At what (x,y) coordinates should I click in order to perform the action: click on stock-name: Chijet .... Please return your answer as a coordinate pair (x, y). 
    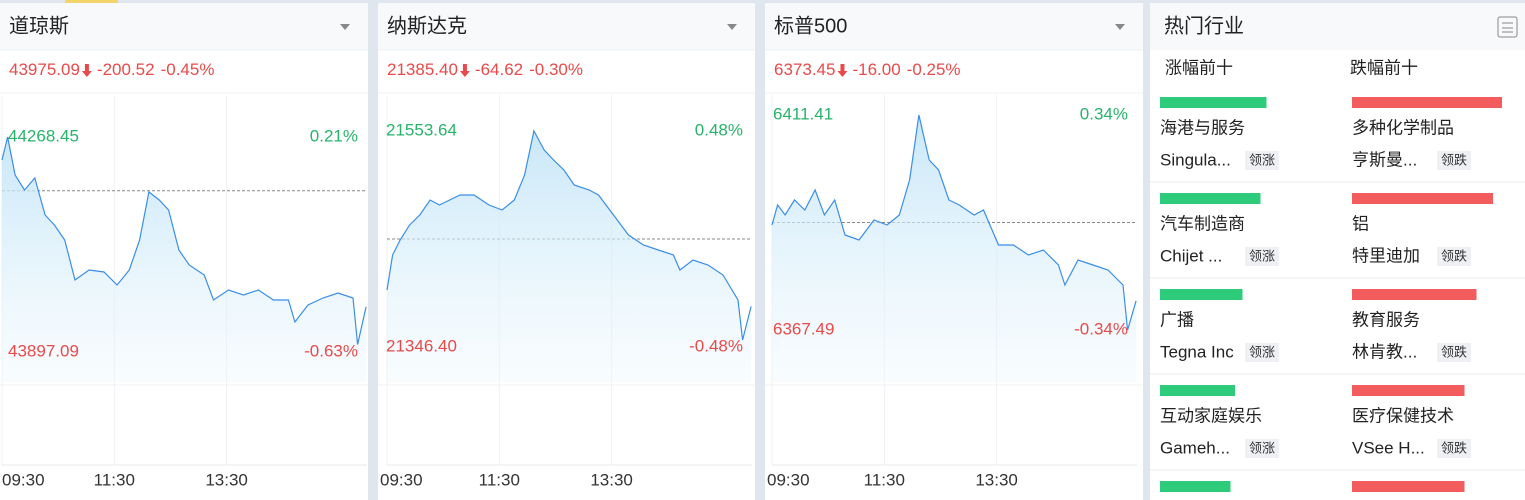
    Looking at the image, I should click on (1191, 255).